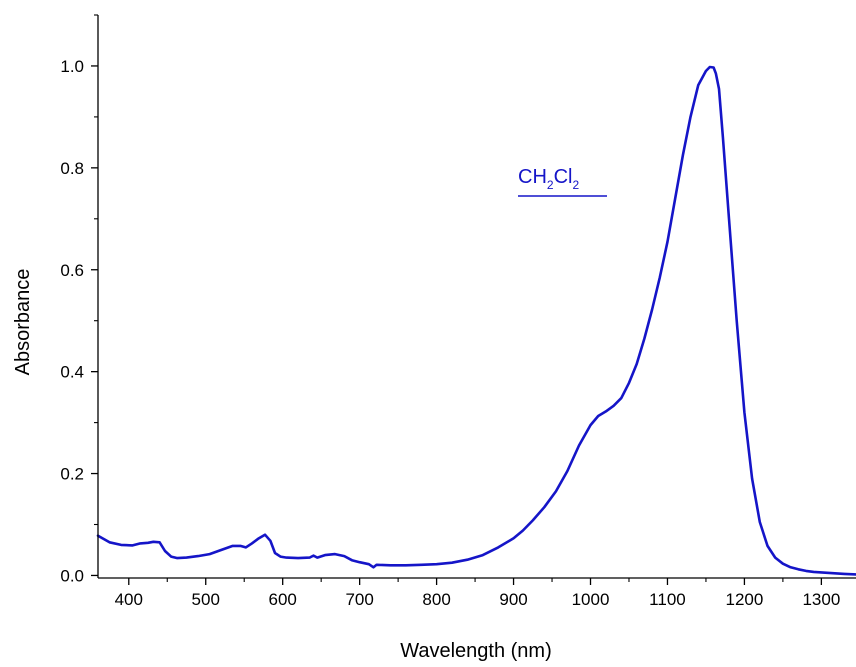 This screenshot has width=856, height=667. I want to click on solvent-label-sub-2a: 2, so click(550, 185).